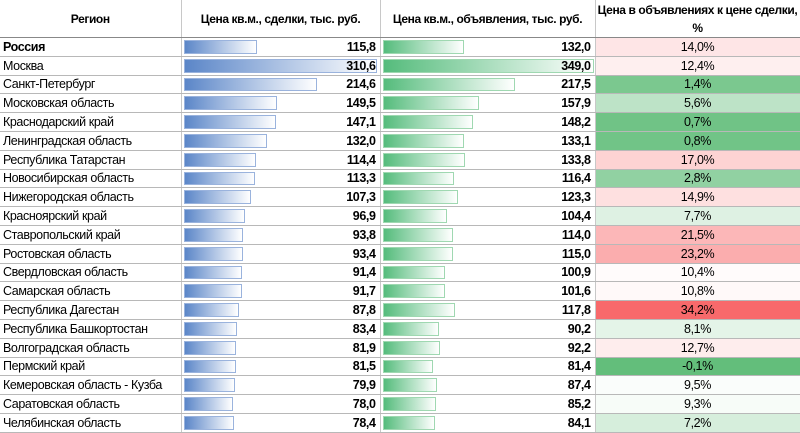 The height and width of the screenshot is (433, 800). What do you see at coordinates (91, 310) in the screenshot?
I see `region-cell: Республика Дагестан` at bounding box center [91, 310].